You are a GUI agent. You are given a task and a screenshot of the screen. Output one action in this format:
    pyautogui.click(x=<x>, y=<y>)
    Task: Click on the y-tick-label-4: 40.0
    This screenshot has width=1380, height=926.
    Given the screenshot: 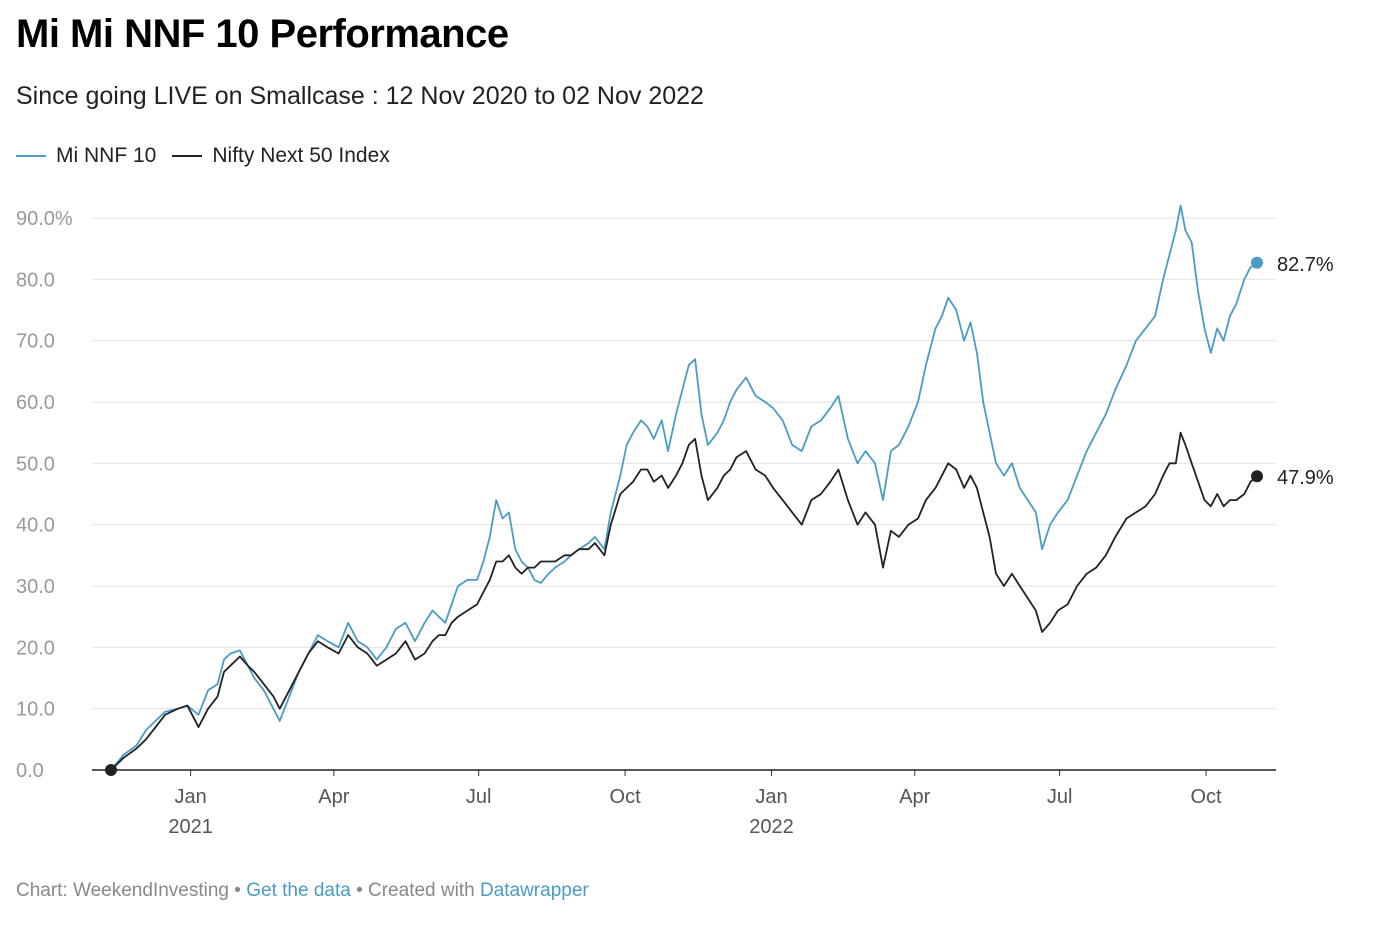 What is the action you would take?
    pyautogui.click(x=35, y=526)
    